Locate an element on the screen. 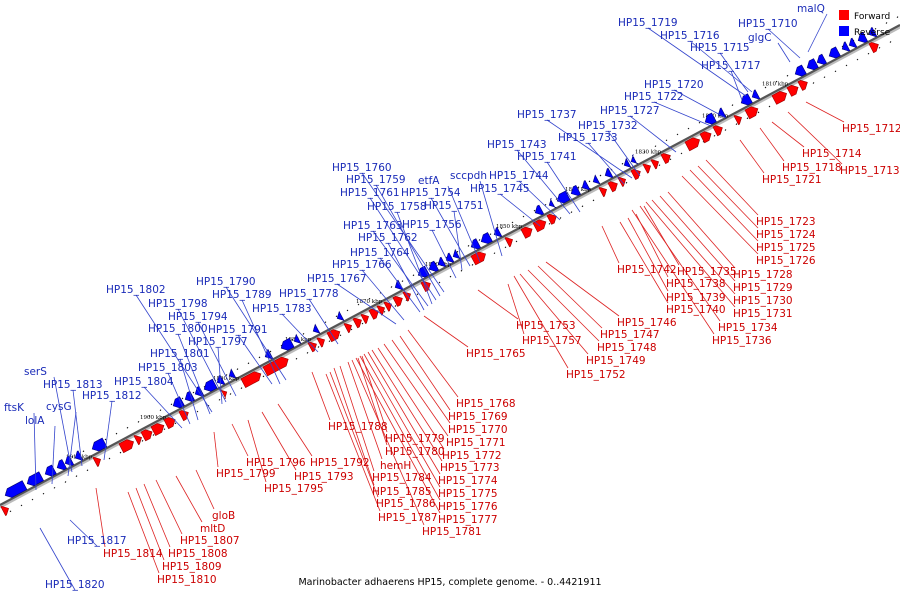 Image resolution: width=900 pixels, height=600 pixels. reverse-gene-label: HP15_1760 is located at coordinates (362, 168).